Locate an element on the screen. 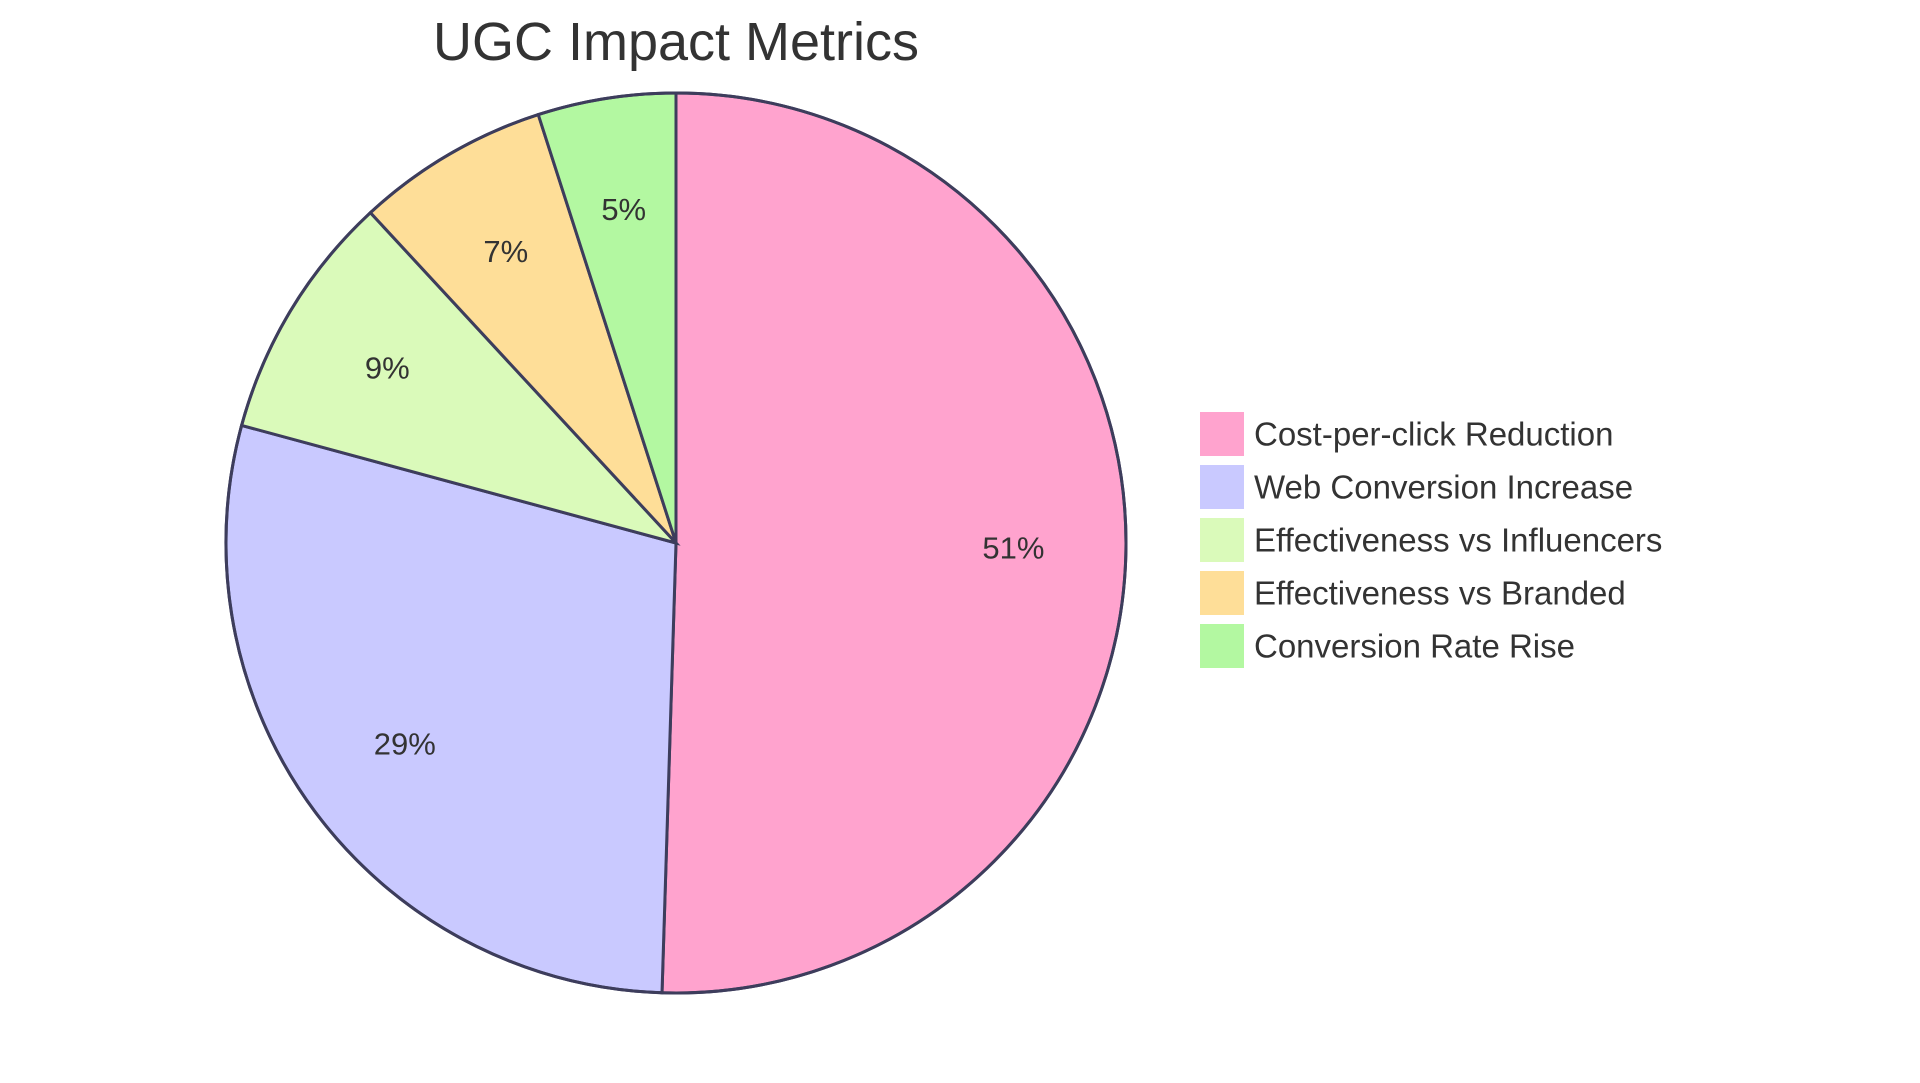 This screenshot has width=1920, height=1083. legend-label-web-conversion-increase: Web Conversion Increase is located at coordinates (1443, 487).